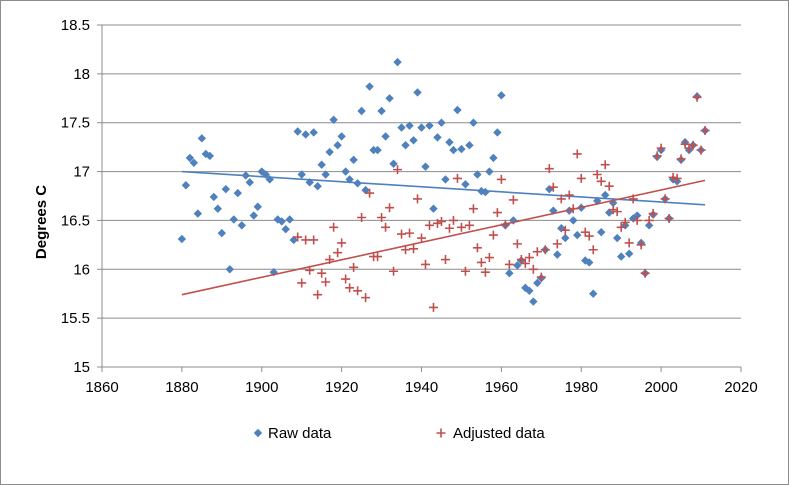  I want to click on x-tick-label: 1860, so click(101, 387).